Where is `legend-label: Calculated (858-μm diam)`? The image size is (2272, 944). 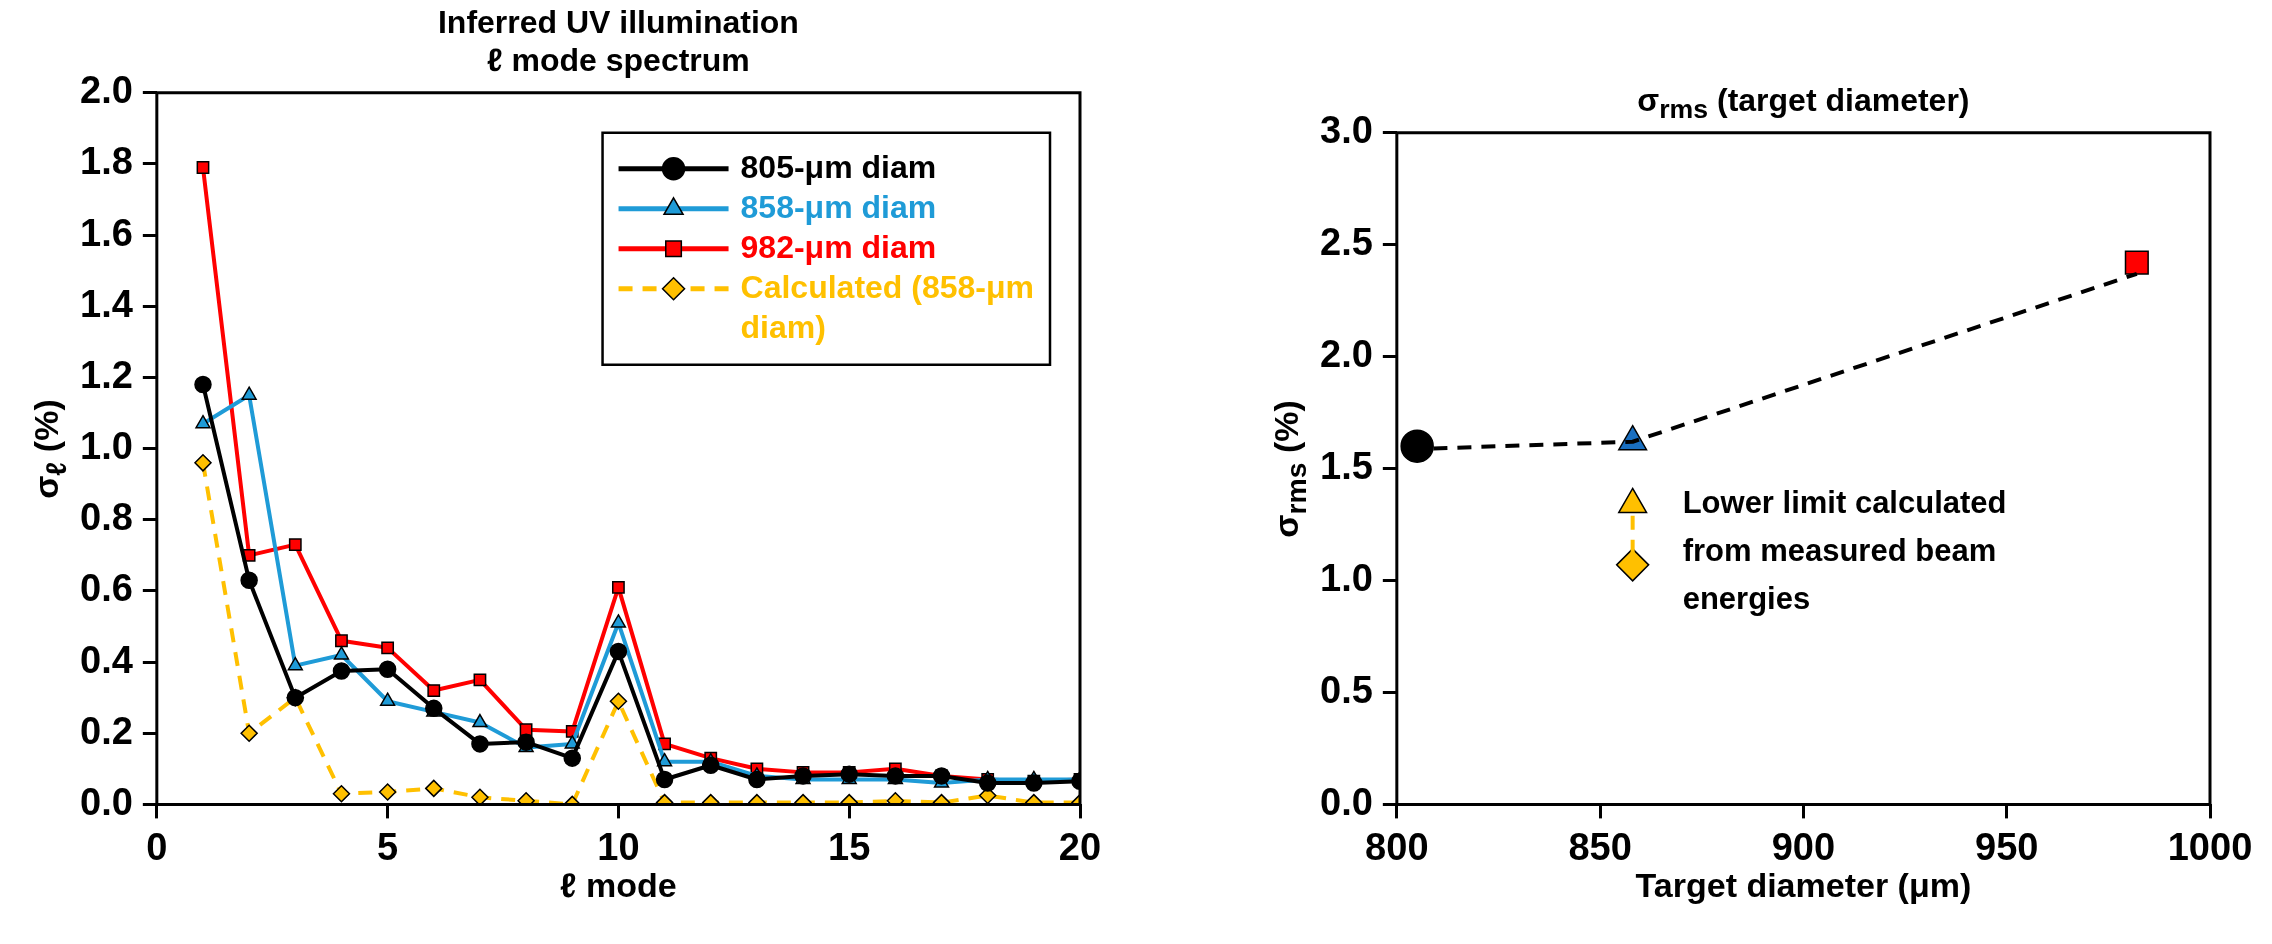 legend-label: Calculated (858-μm diam) is located at coordinates (887, 306).